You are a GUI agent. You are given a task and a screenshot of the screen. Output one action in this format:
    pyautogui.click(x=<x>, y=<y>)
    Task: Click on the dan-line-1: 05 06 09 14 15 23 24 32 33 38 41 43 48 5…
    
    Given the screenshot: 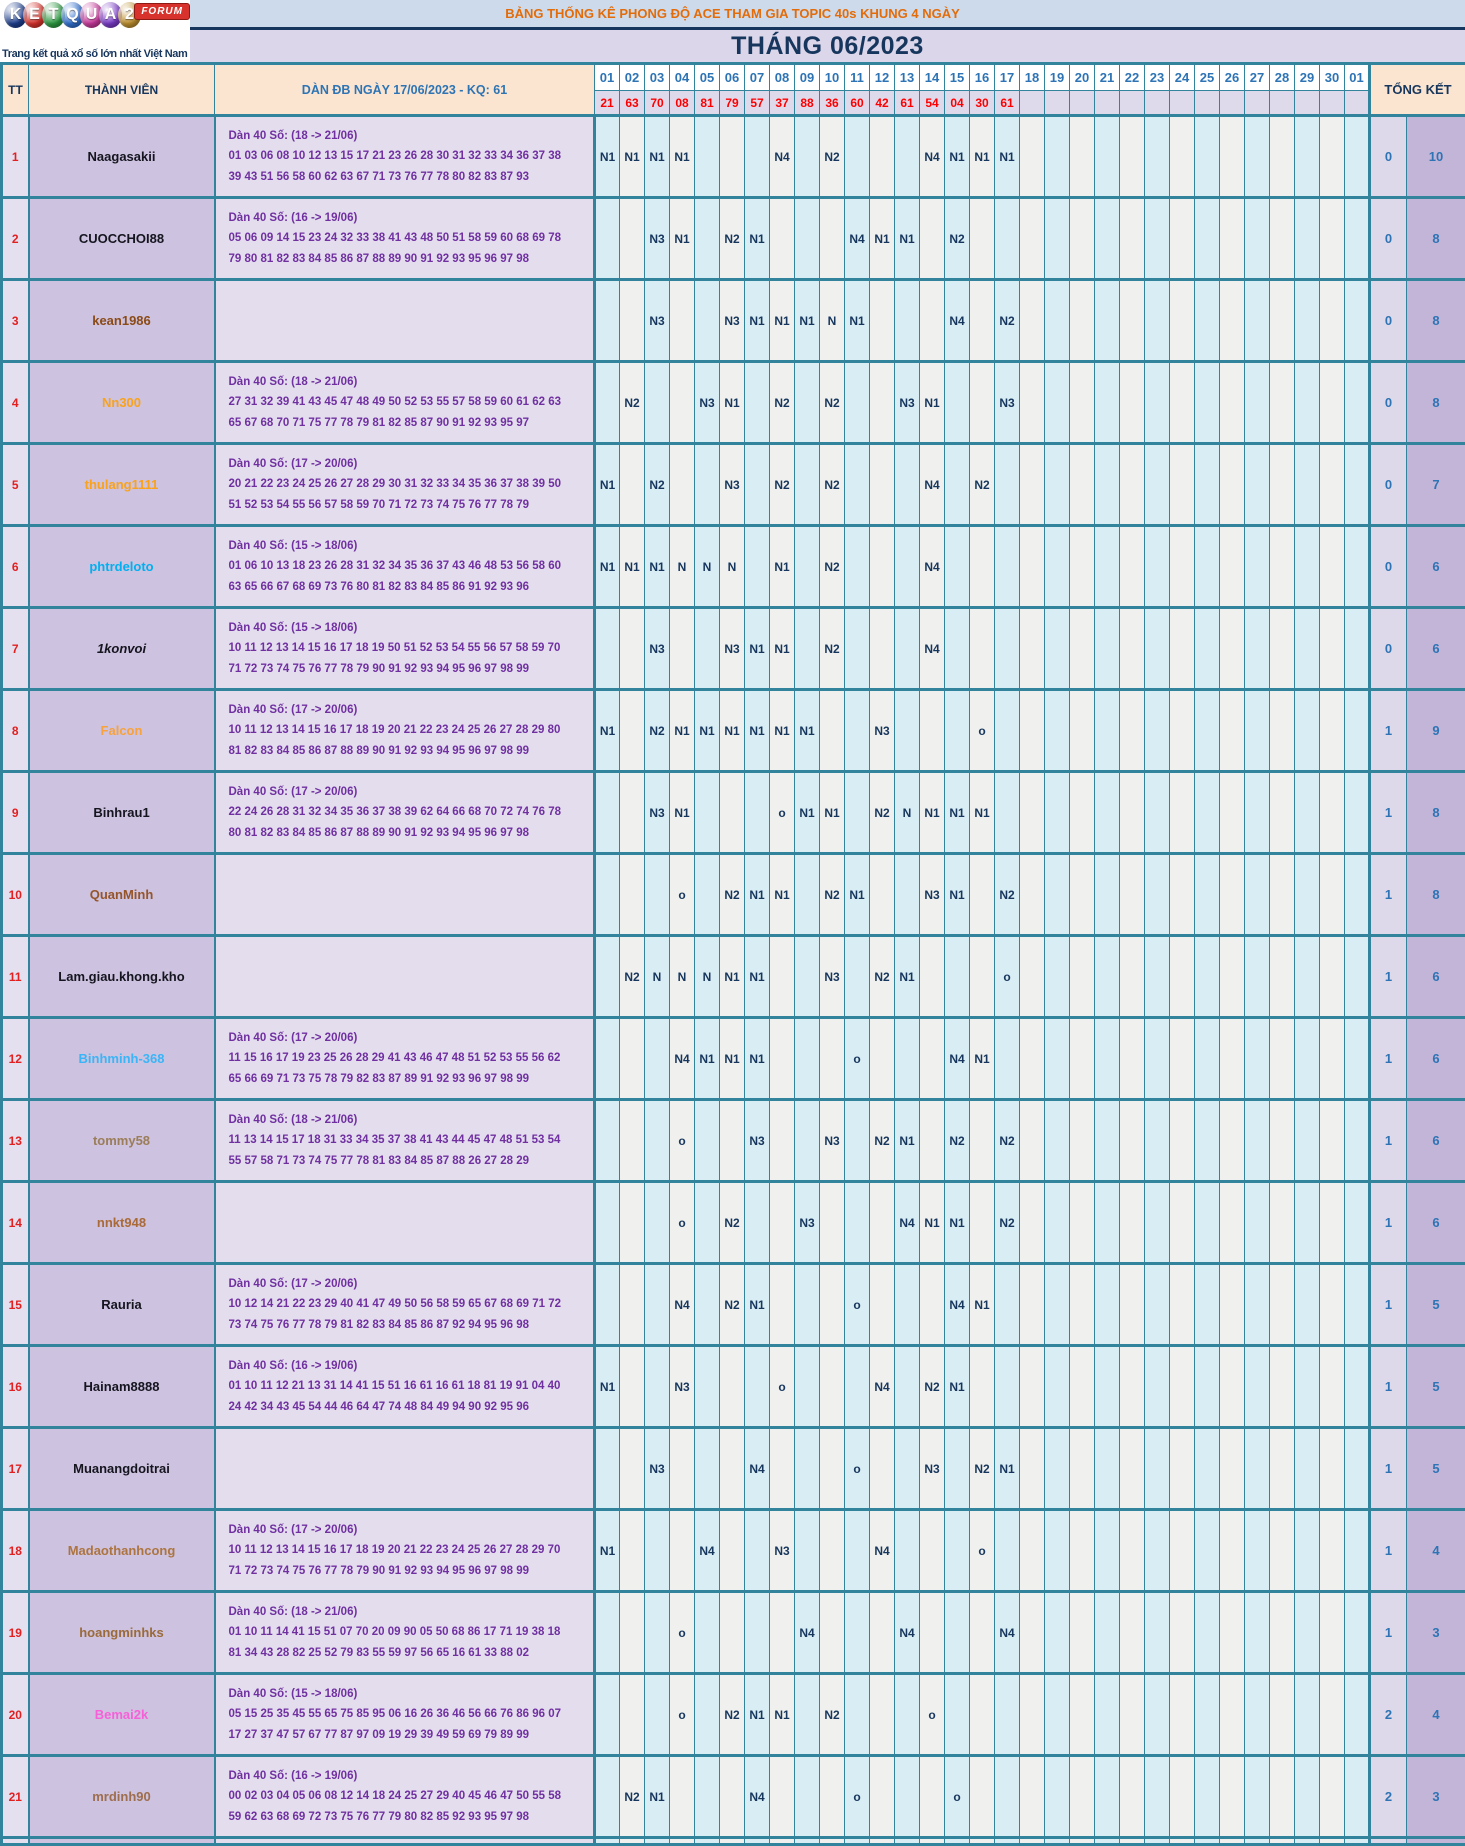 What is the action you would take?
    pyautogui.click(x=411, y=238)
    